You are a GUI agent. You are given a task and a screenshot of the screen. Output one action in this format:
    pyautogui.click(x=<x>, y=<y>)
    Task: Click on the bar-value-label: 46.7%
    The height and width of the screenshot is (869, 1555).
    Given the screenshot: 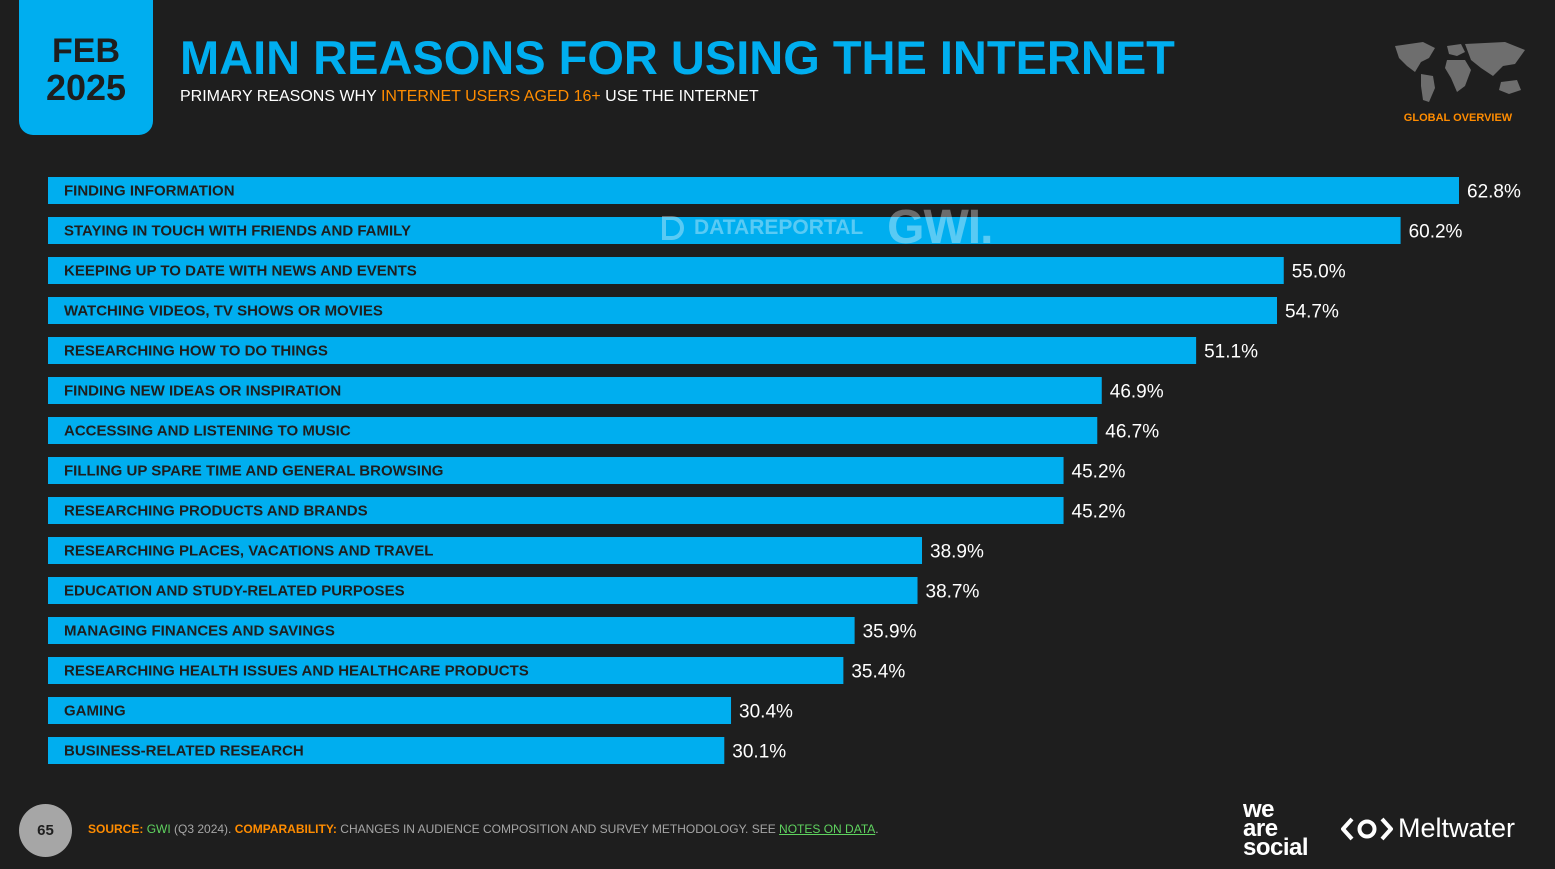 What is the action you would take?
    pyautogui.click(x=1132, y=432)
    